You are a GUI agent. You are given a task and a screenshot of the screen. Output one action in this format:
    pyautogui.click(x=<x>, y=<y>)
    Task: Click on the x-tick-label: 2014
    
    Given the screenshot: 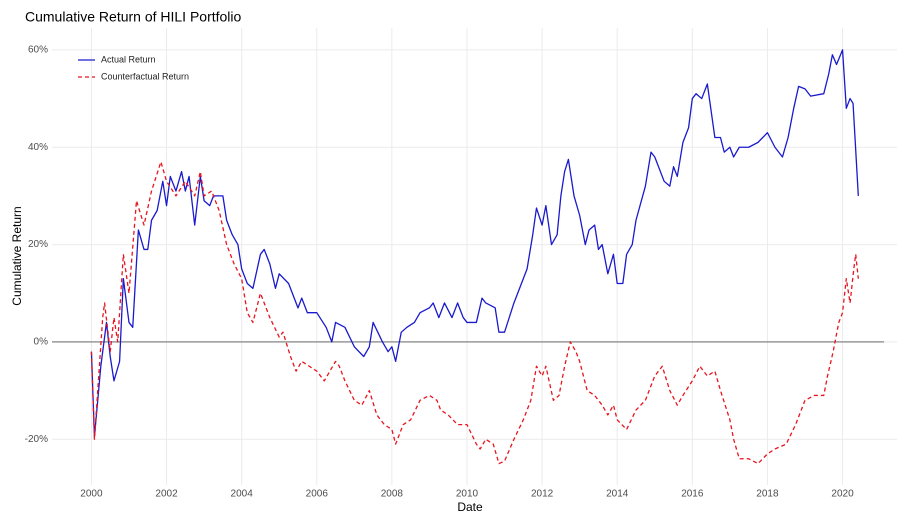 What is the action you would take?
    pyautogui.click(x=617, y=494)
    